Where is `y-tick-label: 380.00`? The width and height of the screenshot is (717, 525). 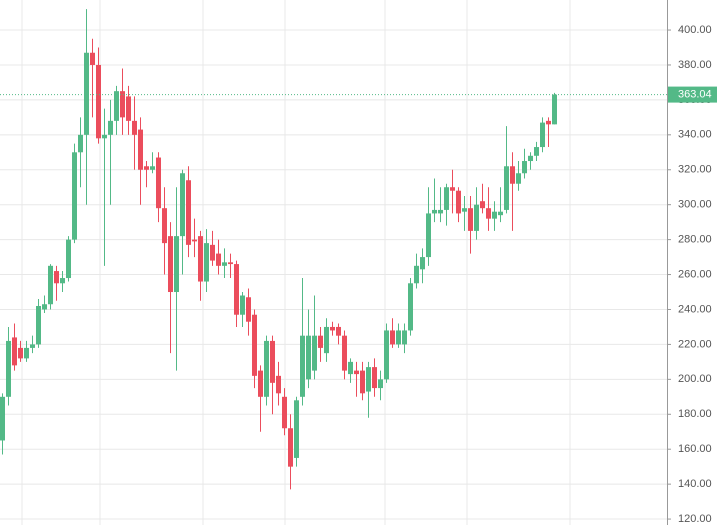 y-tick-label: 380.00 is located at coordinates (695, 65).